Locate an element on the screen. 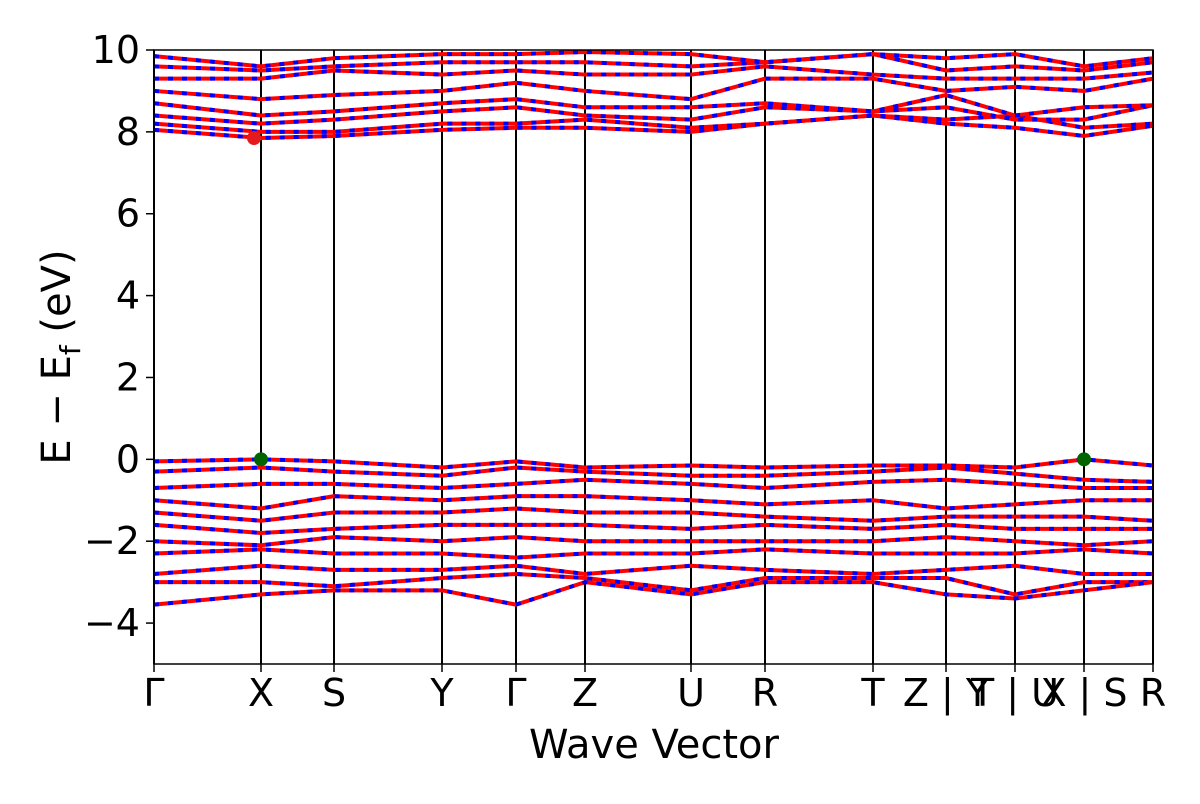 Image resolution: width=1200 pixels, height=804 pixels. x-tick-label: Z | Y is located at coordinates (946, 693).